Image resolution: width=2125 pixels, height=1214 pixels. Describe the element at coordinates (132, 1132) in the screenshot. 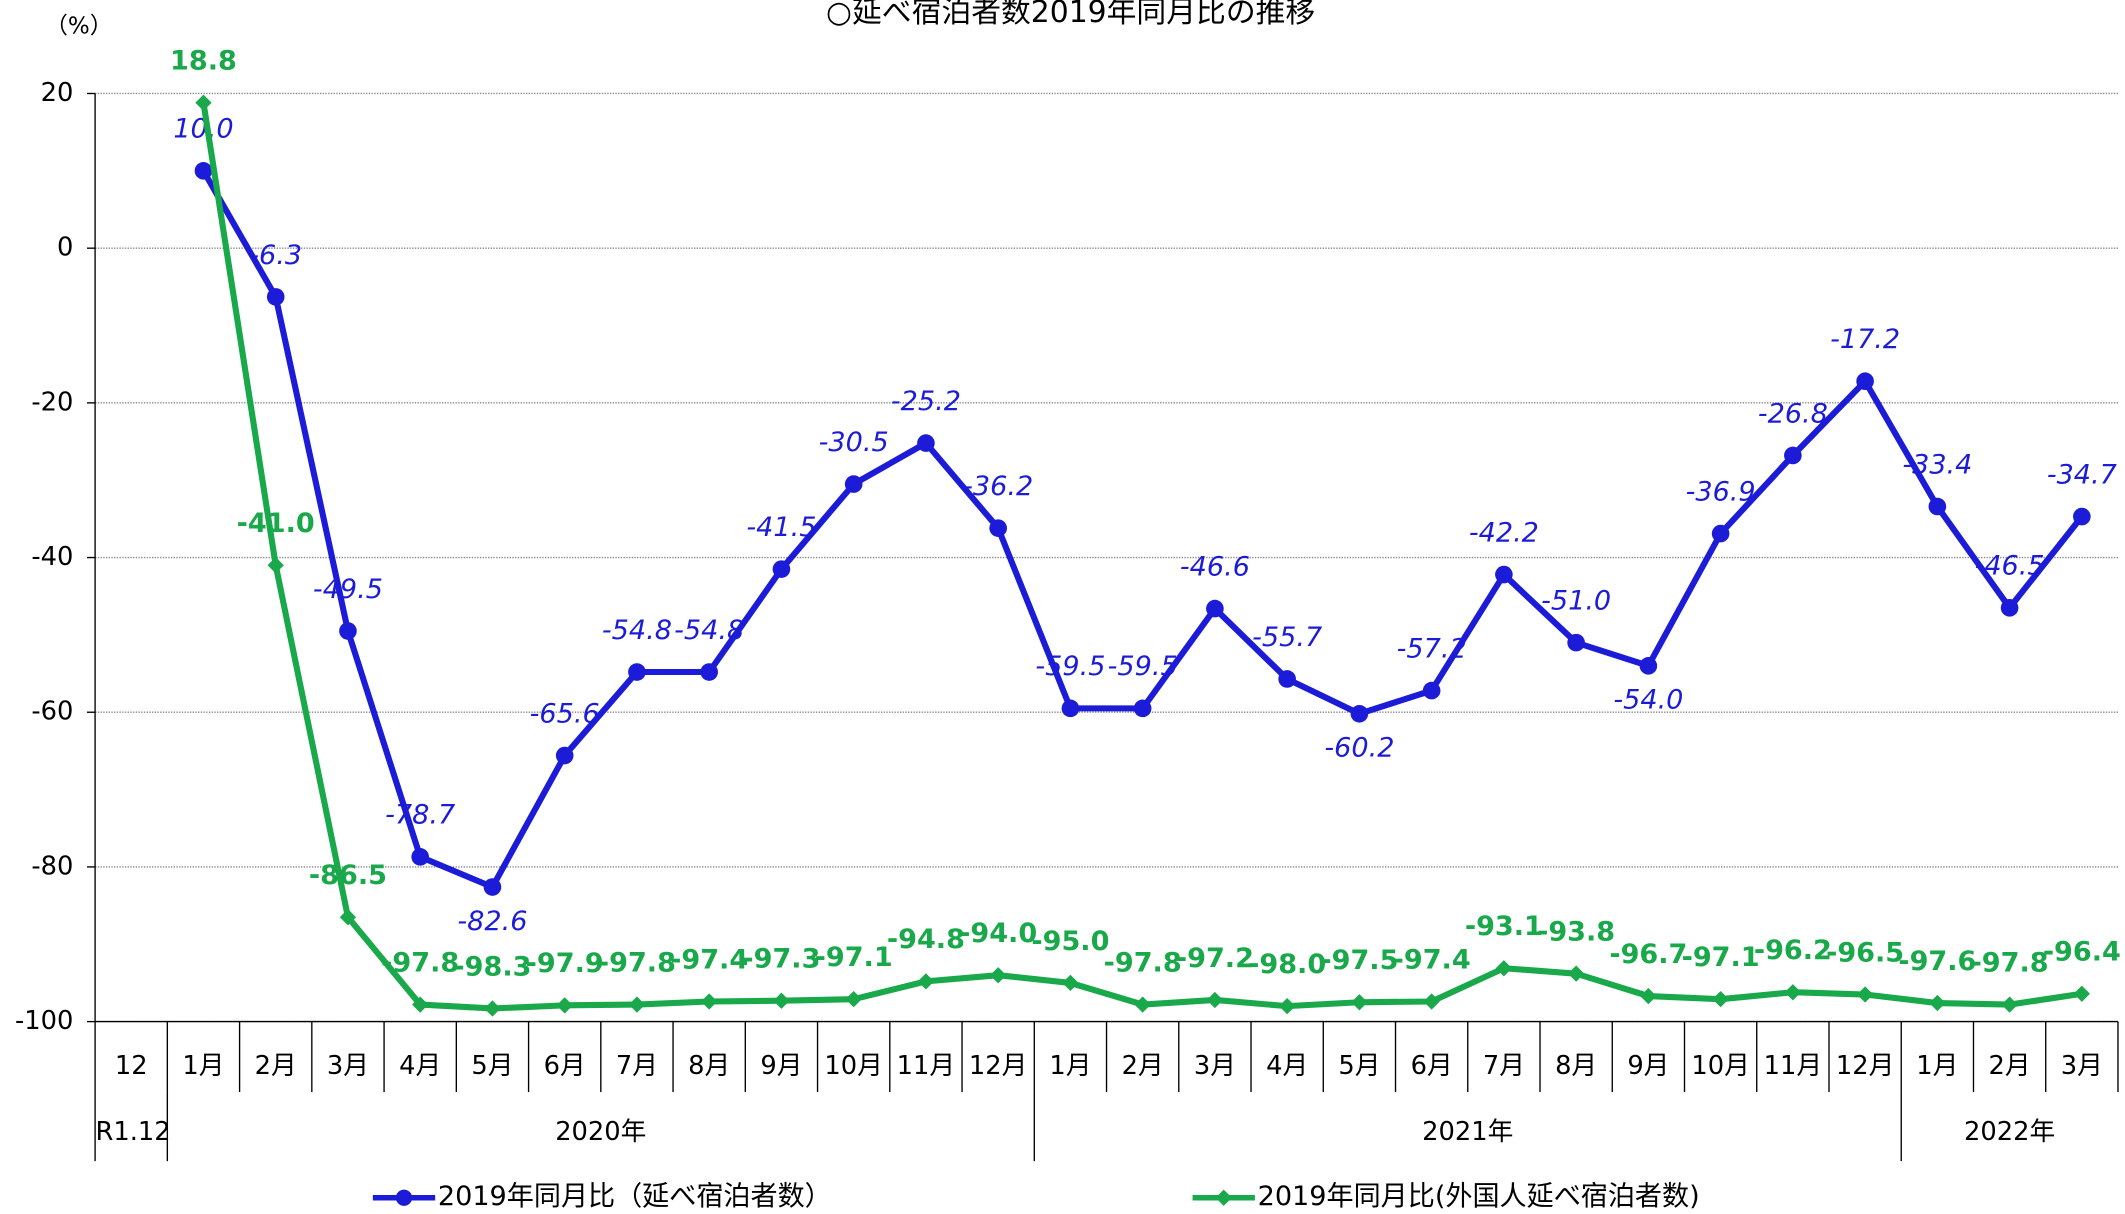

I see `group-label: R1.12` at that location.